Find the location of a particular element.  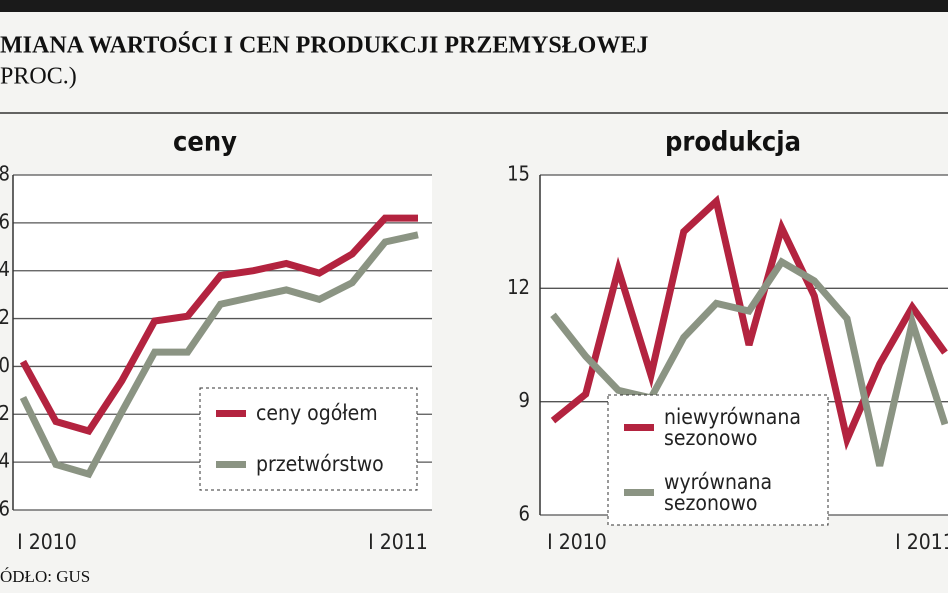

top-bar is located at coordinates (474, 6).